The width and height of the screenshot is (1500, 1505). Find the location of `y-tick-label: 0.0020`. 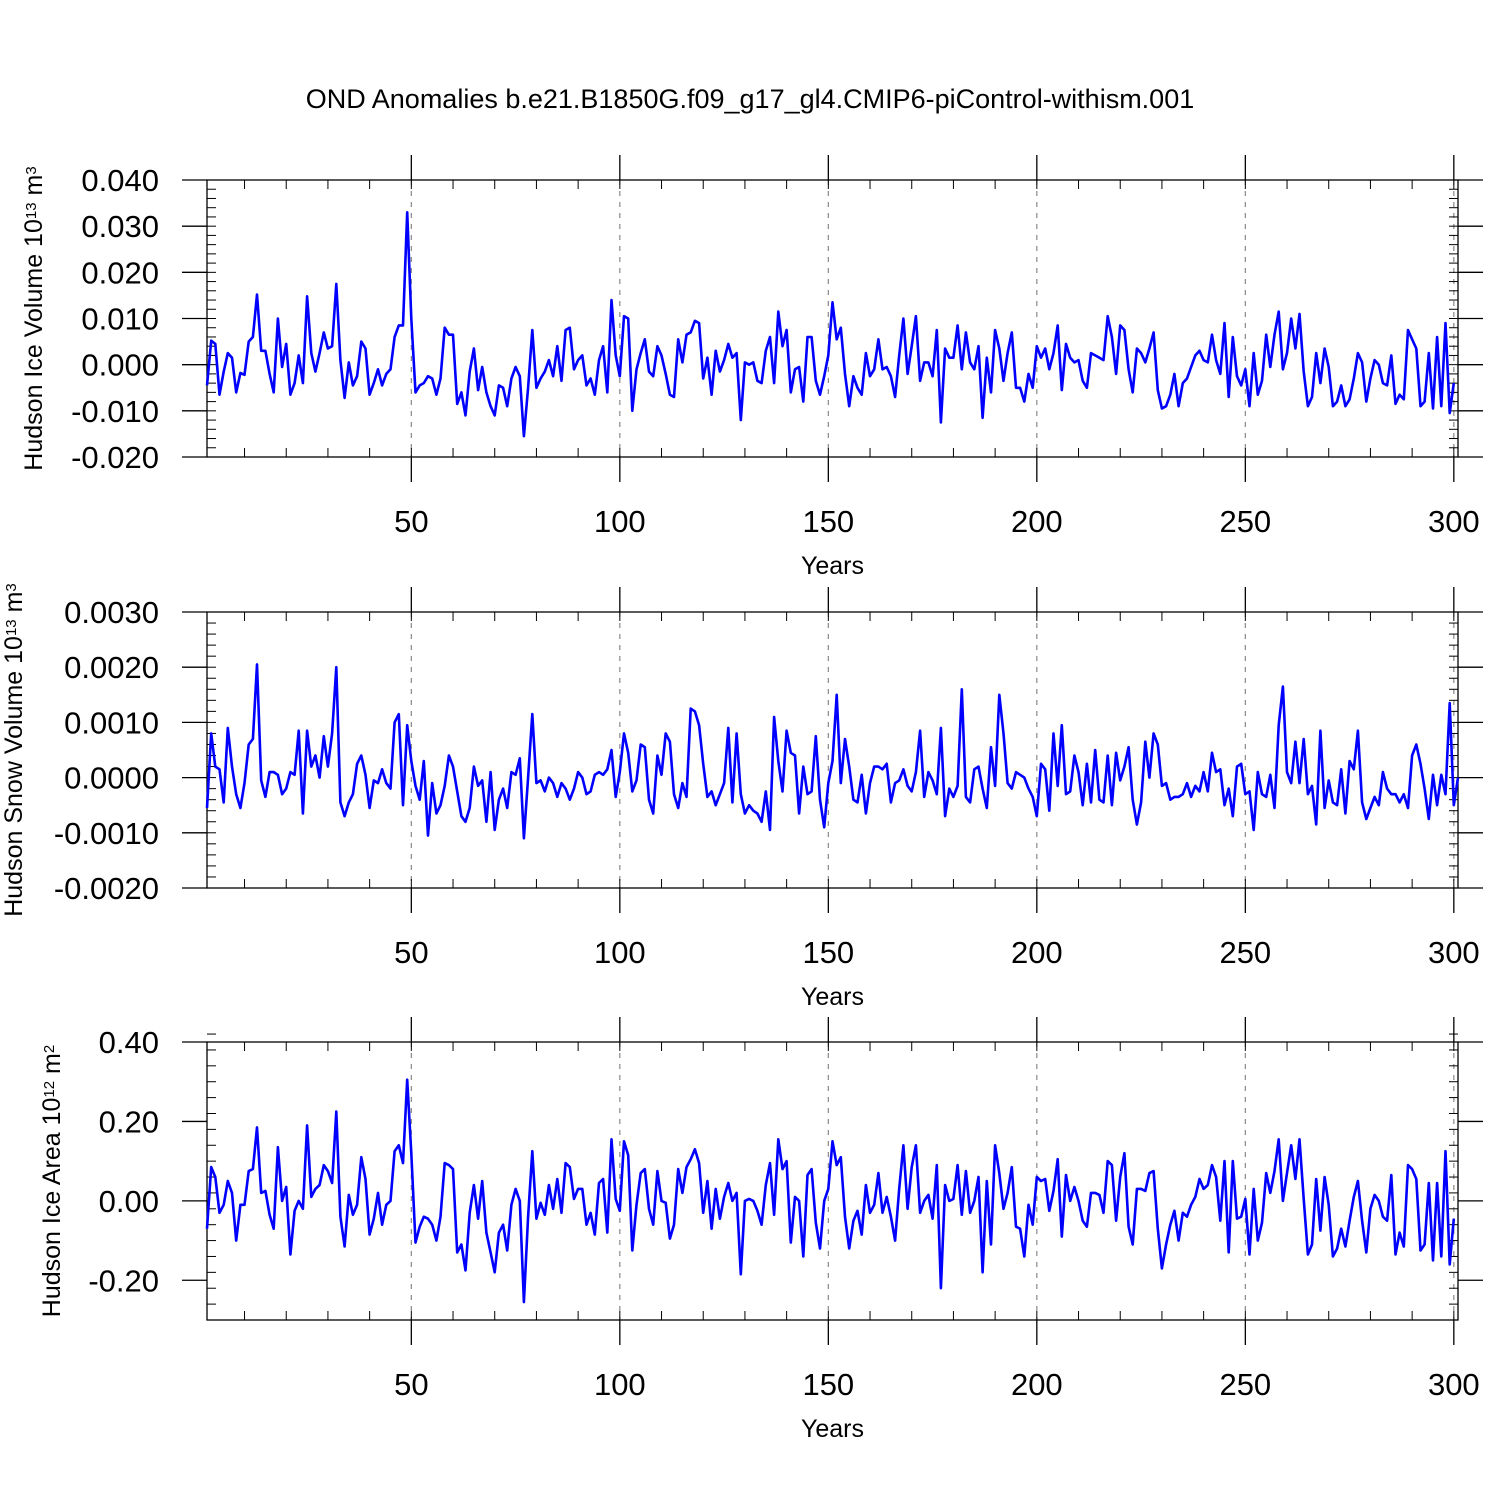

y-tick-label: 0.0020 is located at coordinates (111, 667).